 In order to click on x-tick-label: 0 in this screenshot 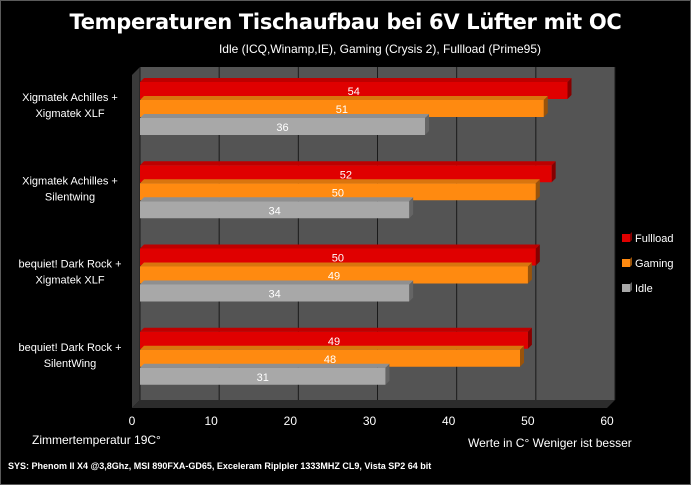, I will do `click(132, 421)`.